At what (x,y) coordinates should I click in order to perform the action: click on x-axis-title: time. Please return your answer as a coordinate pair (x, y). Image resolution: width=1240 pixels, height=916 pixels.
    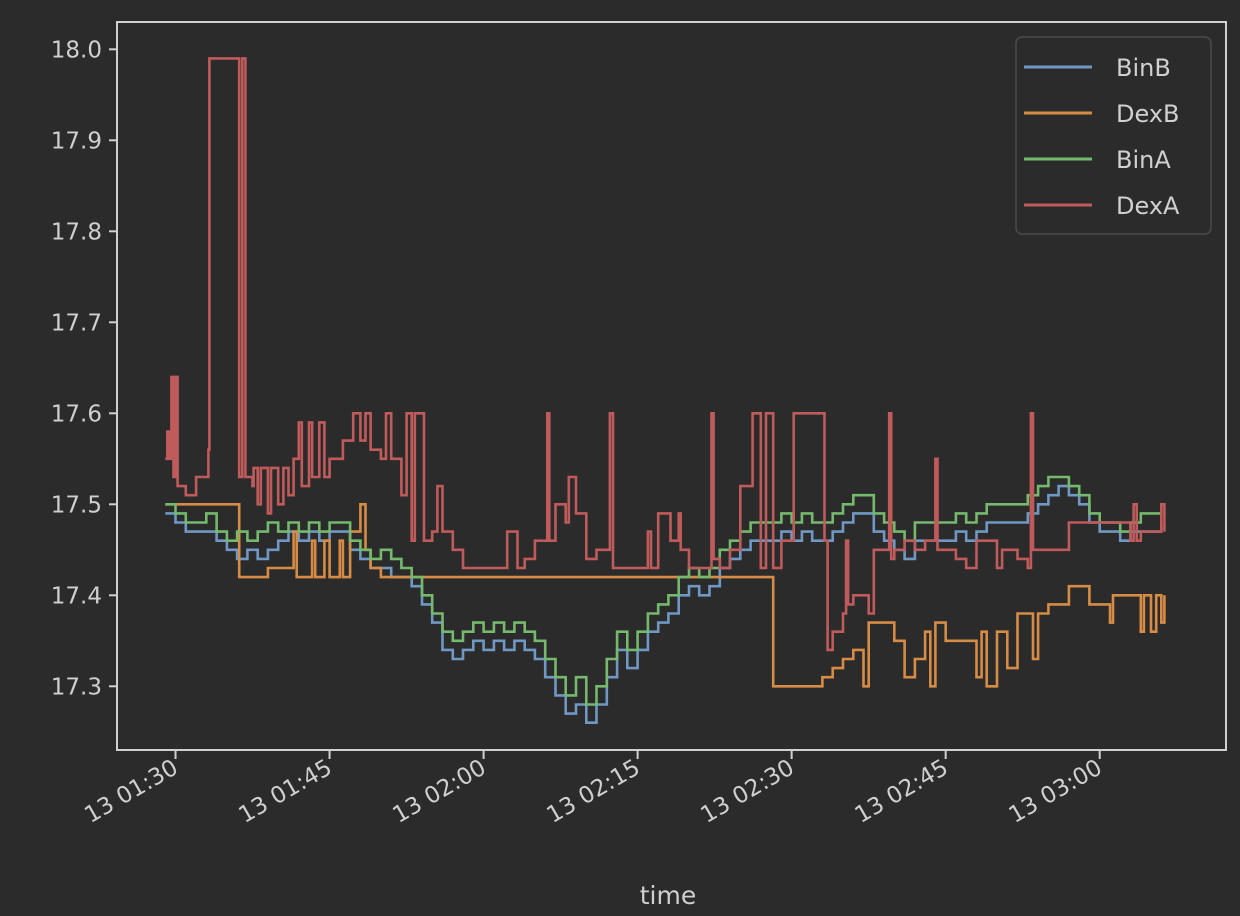
    Looking at the image, I should click on (668, 895).